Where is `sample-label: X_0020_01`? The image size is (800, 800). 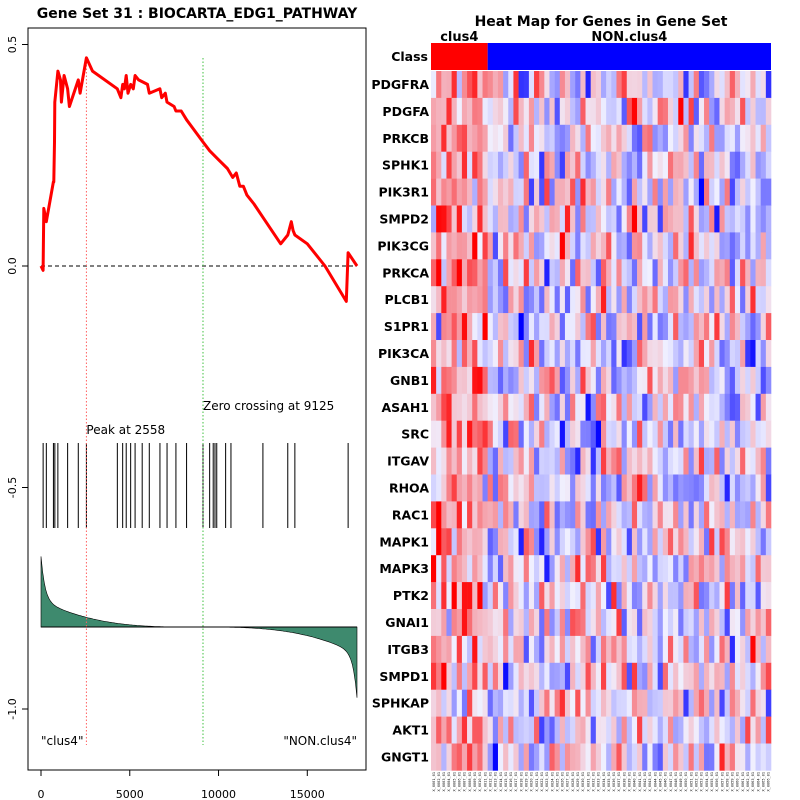
sample-label: X_0020_01 is located at coordinates (532, 781).